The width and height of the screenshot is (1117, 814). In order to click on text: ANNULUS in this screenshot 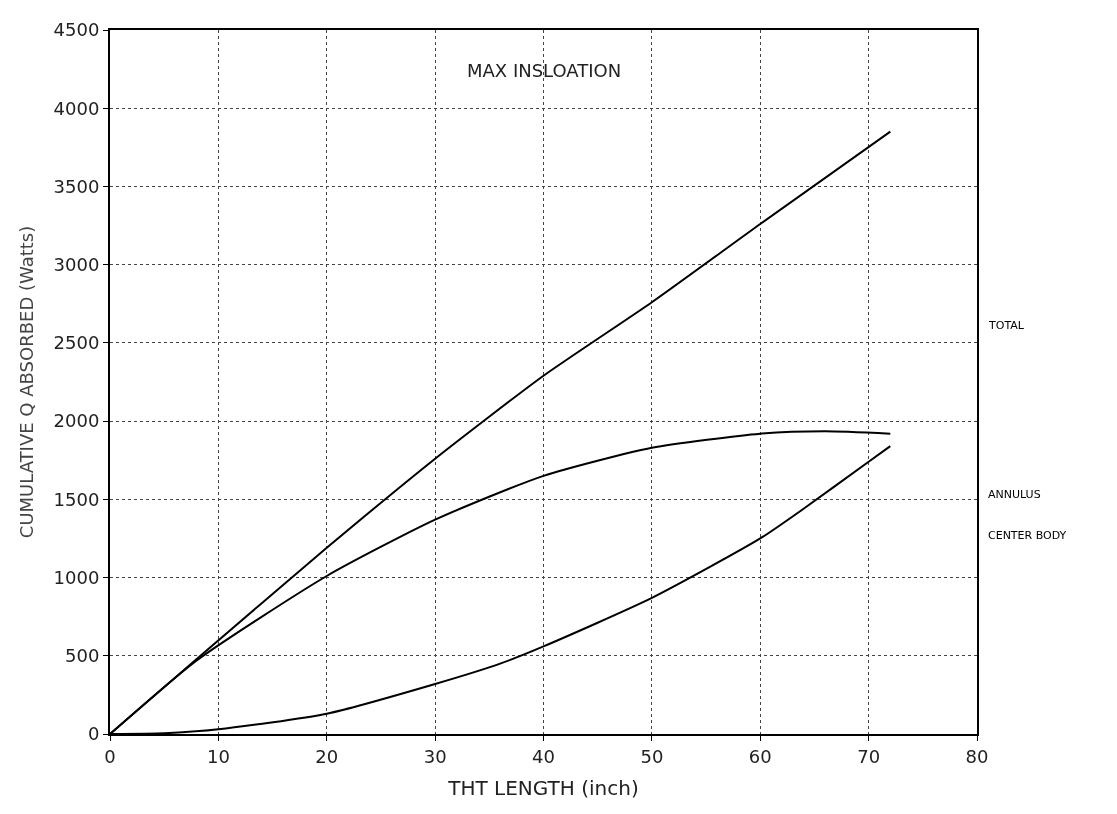, I will do `click(1014, 494)`.